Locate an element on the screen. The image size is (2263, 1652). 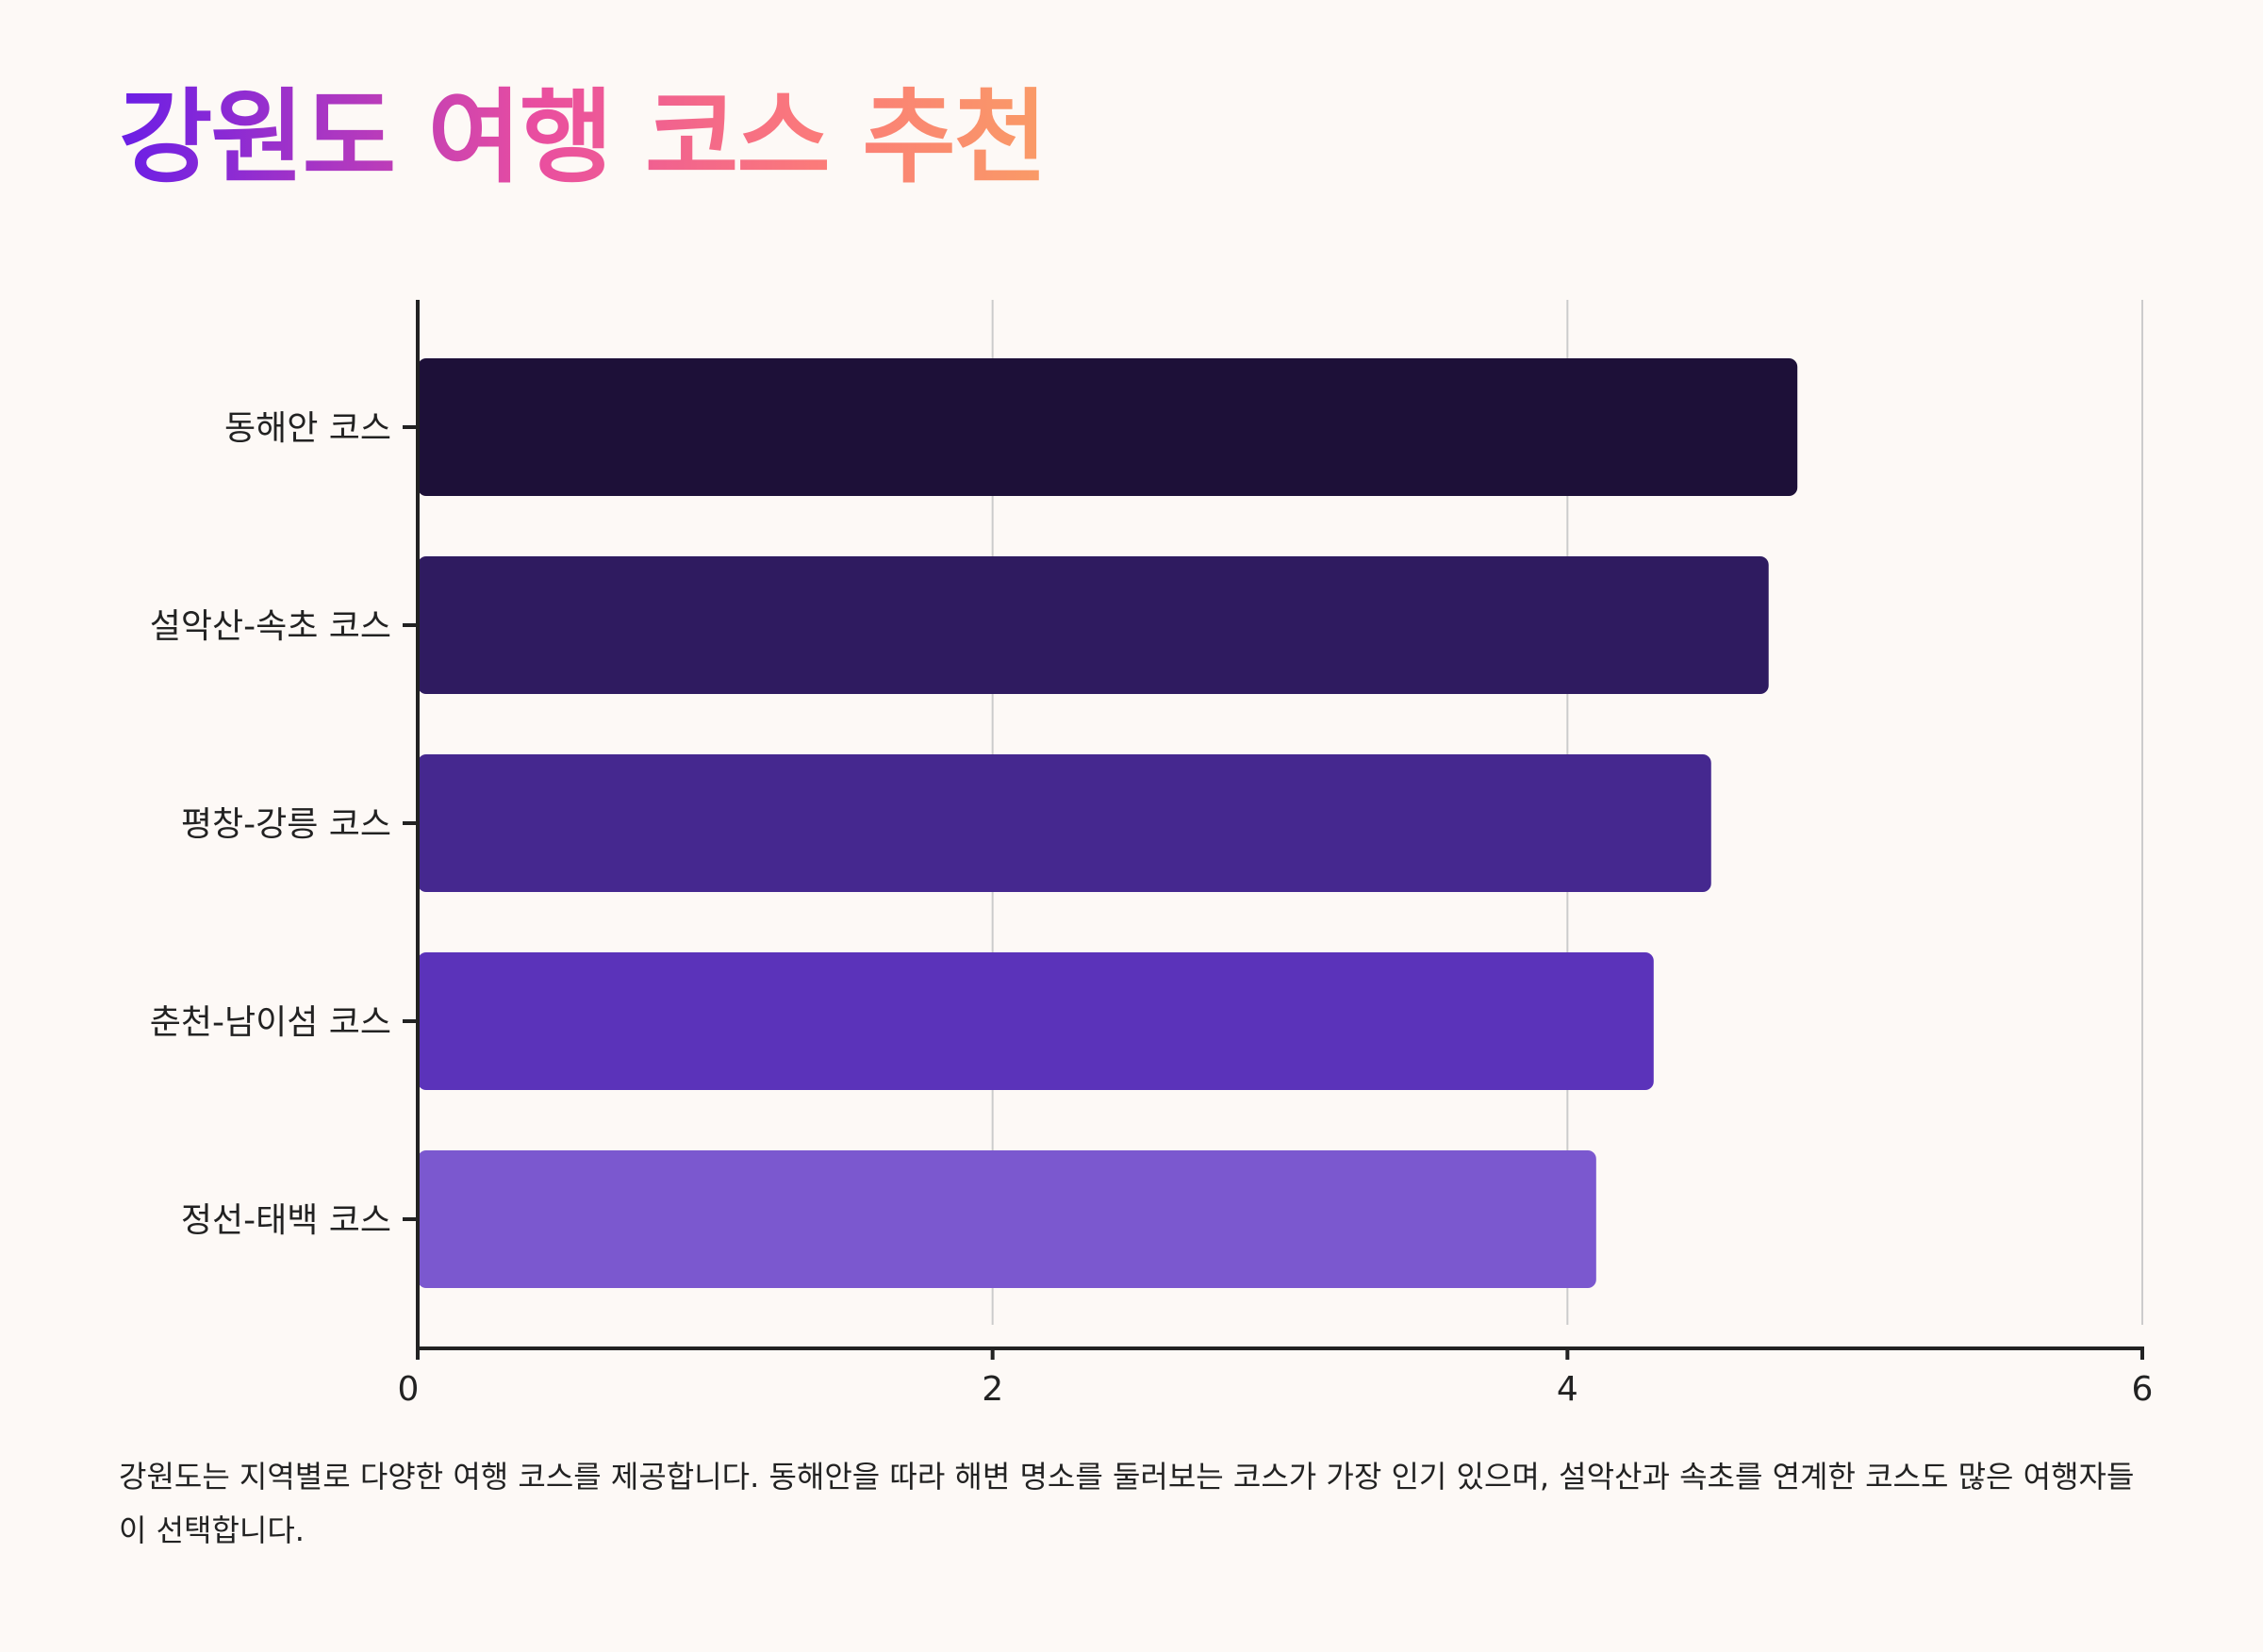
y-category-label: 설악산-속초 코스 is located at coordinates (270, 626).